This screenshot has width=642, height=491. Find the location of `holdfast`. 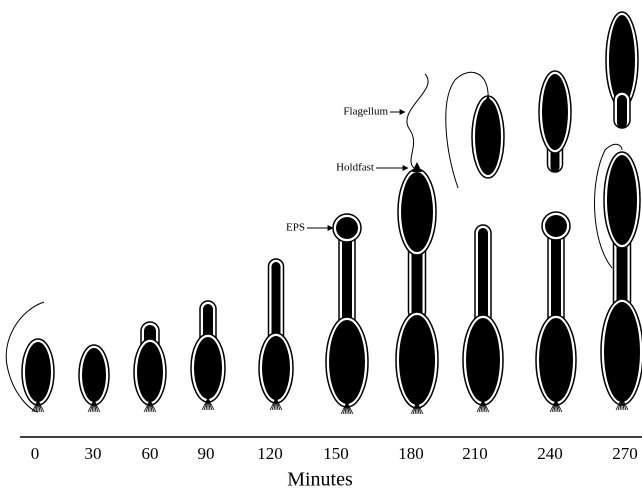

holdfast is located at coordinates (417, 167).